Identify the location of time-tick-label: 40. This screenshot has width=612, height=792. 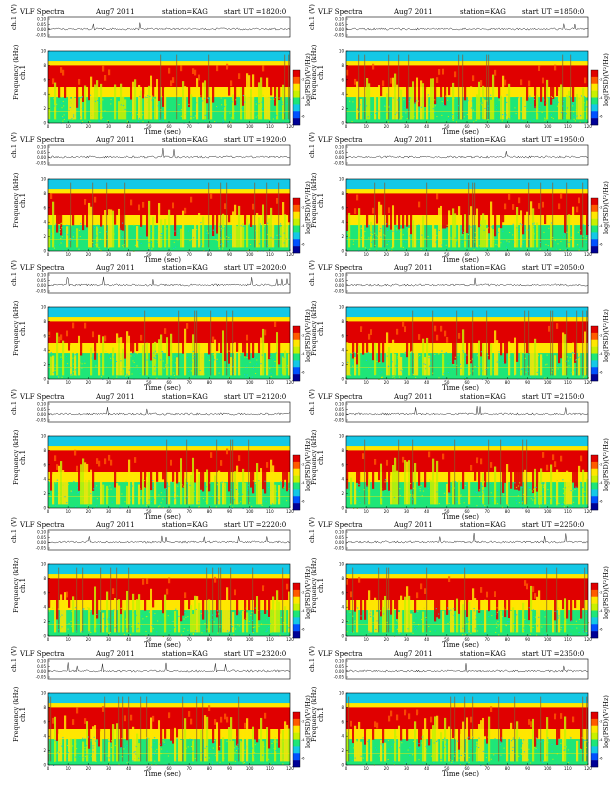
(129, 768).